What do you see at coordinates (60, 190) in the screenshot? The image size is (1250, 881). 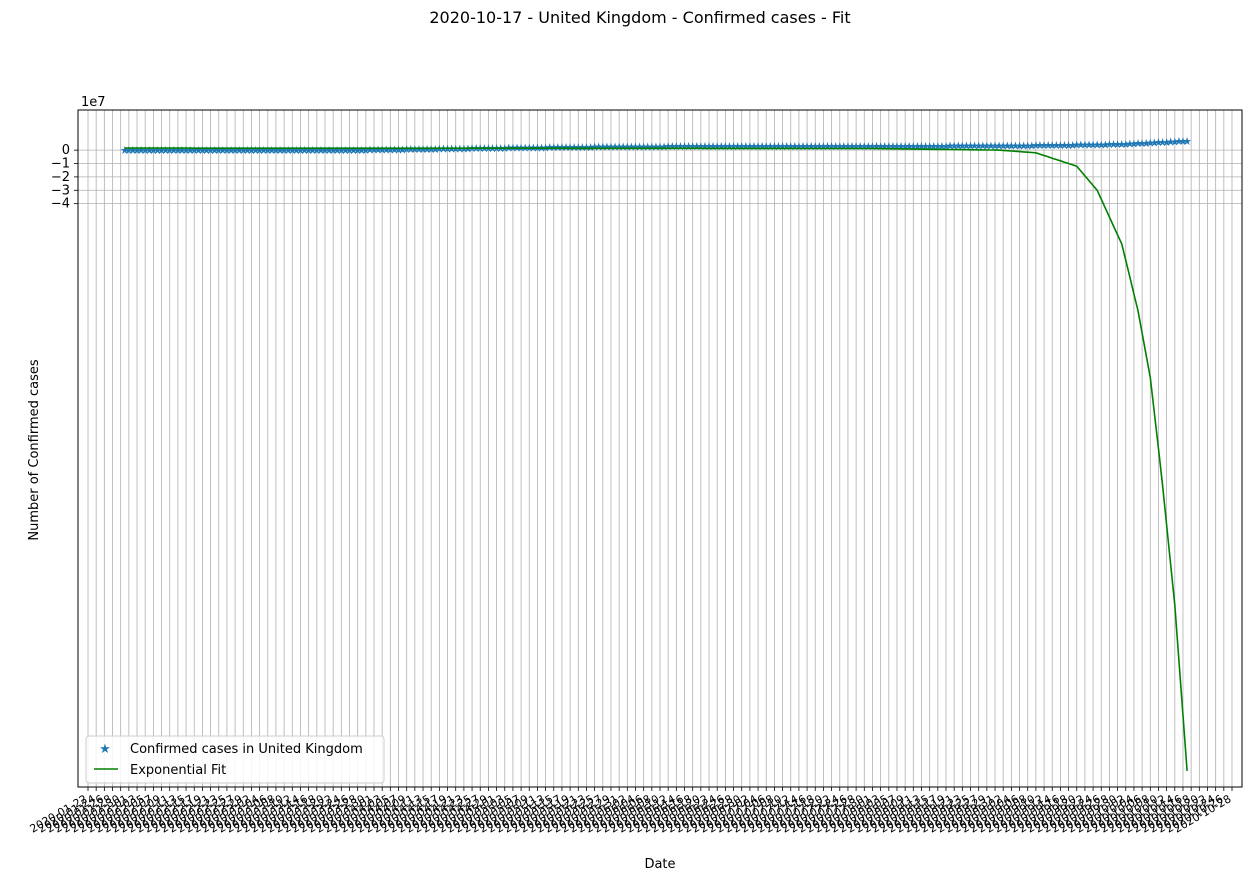 I see `y-tick-label: −3` at bounding box center [60, 190].